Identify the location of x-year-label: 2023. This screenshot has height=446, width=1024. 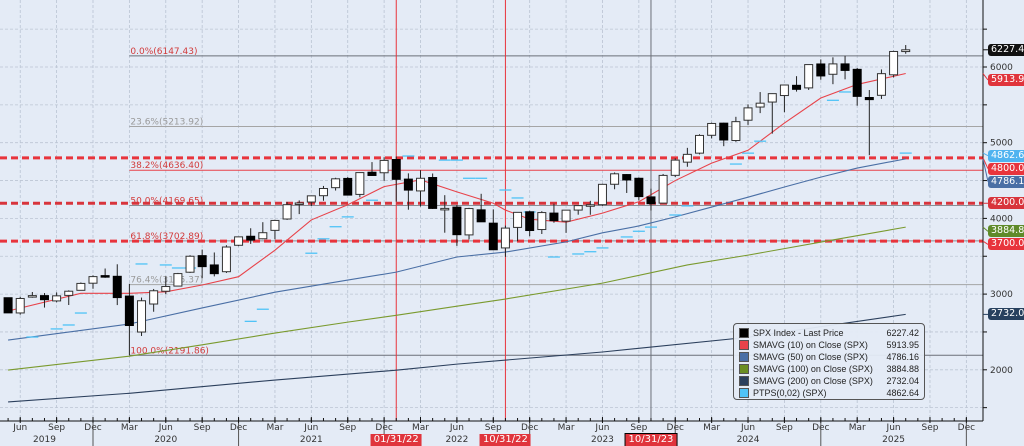
(602, 440).